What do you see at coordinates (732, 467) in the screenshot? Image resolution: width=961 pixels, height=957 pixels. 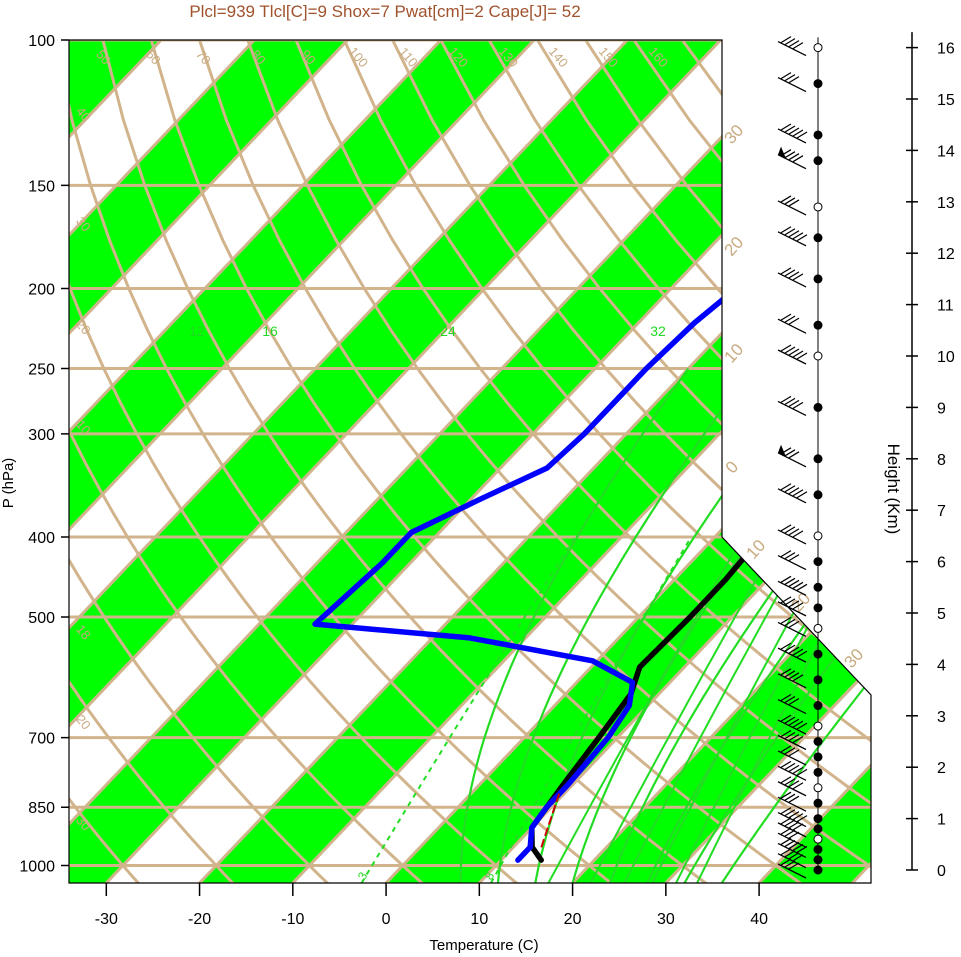 I see `isotherm-label: 0` at bounding box center [732, 467].